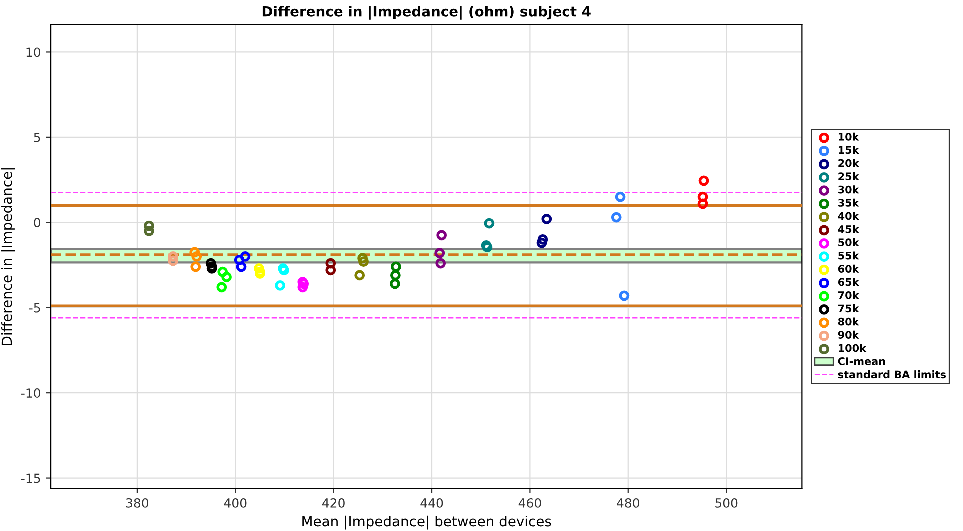 The width and height of the screenshot is (963, 531). I want to click on legend-label: 25k, so click(849, 176).